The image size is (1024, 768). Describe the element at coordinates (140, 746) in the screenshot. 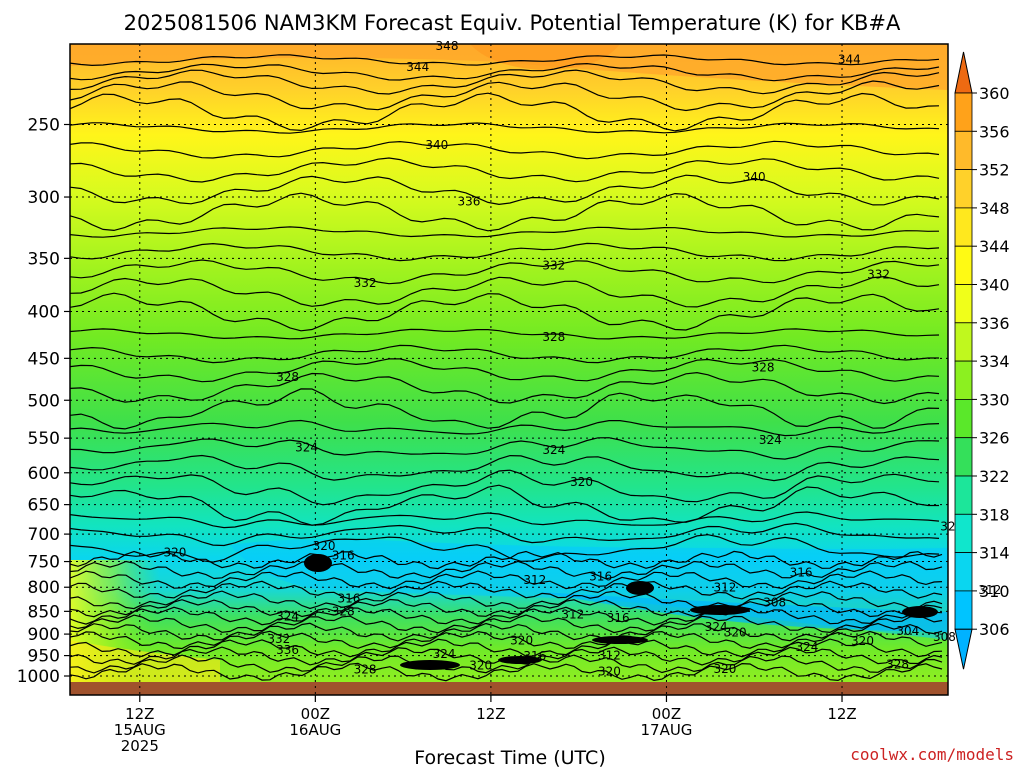

I see `x-tick-label: 2025` at that location.